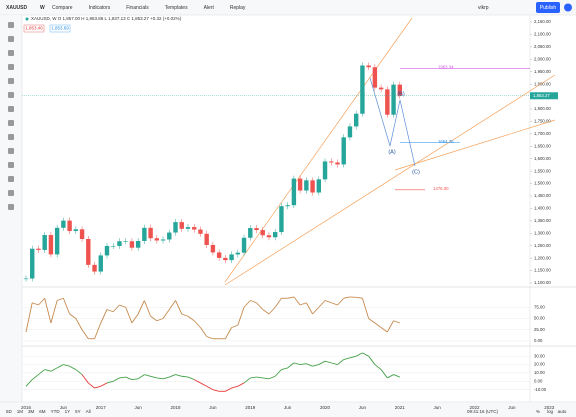 The height and width of the screenshot is (417, 576). What do you see at coordinates (475, 145) in the screenshot?
I see `trend-line` at bounding box center [475, 145].